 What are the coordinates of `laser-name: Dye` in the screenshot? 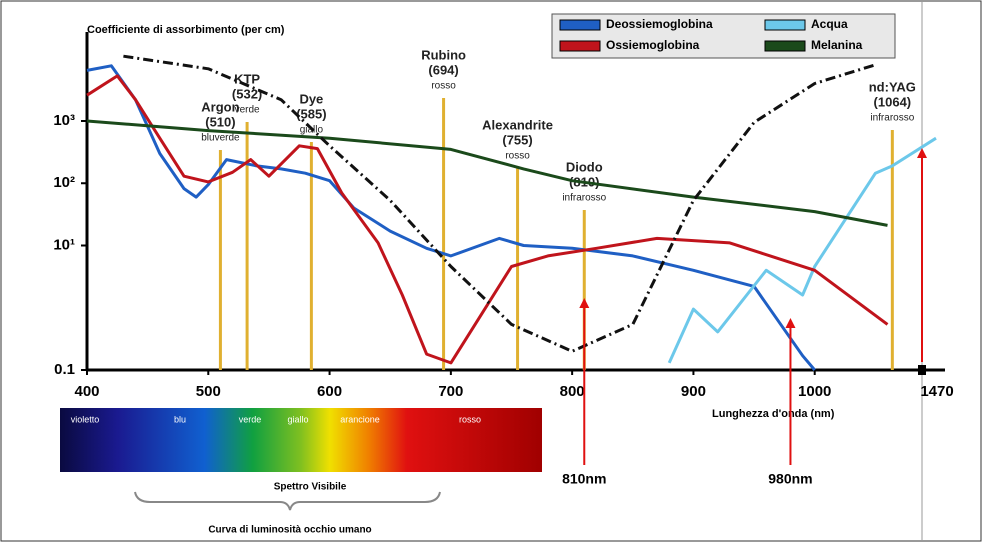 It's located at (311, 98).